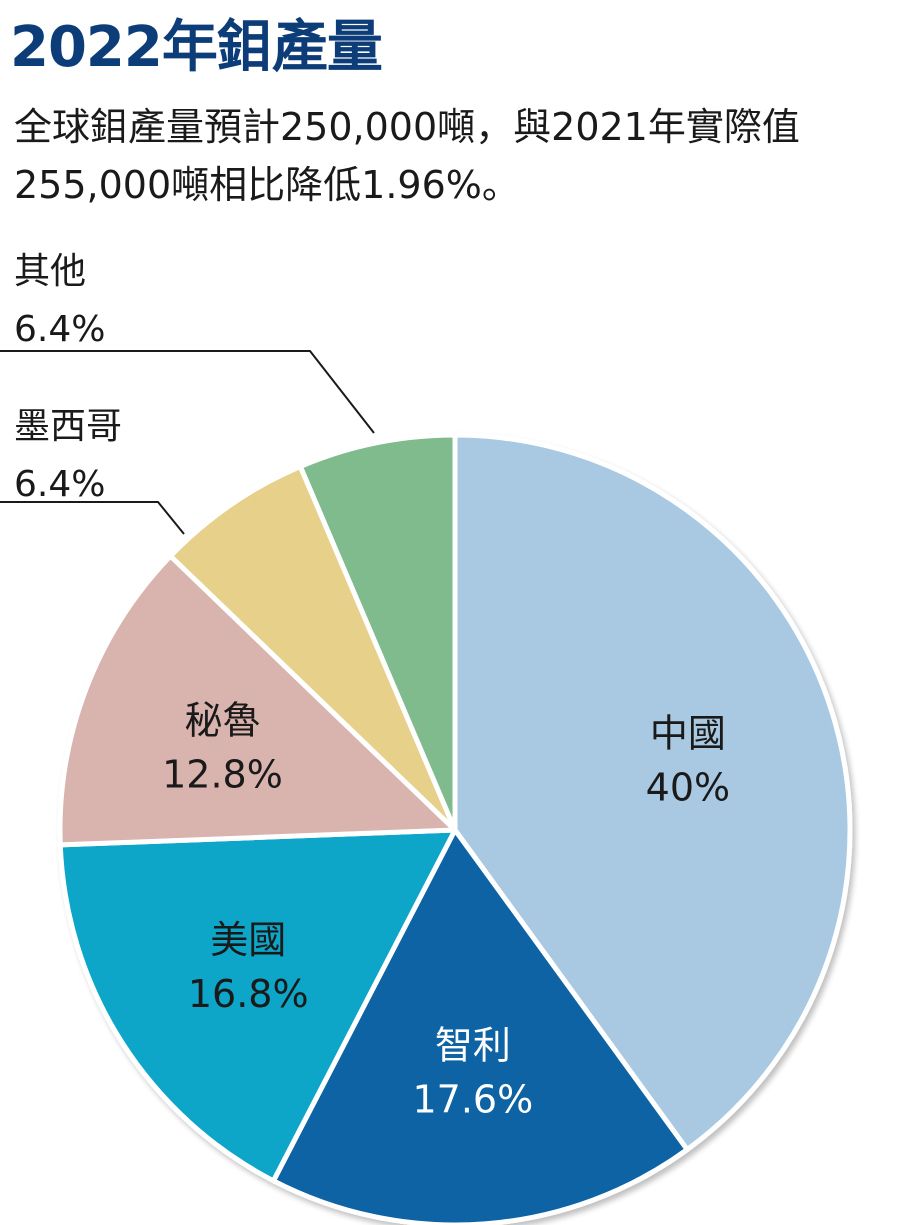 The width and height of the screenshot is (907, 1225). What do you see at coordinates (59, 329) in the screenshot?
I see `slice-value-label-5: 6.4%` at bounding box center [59, 329].